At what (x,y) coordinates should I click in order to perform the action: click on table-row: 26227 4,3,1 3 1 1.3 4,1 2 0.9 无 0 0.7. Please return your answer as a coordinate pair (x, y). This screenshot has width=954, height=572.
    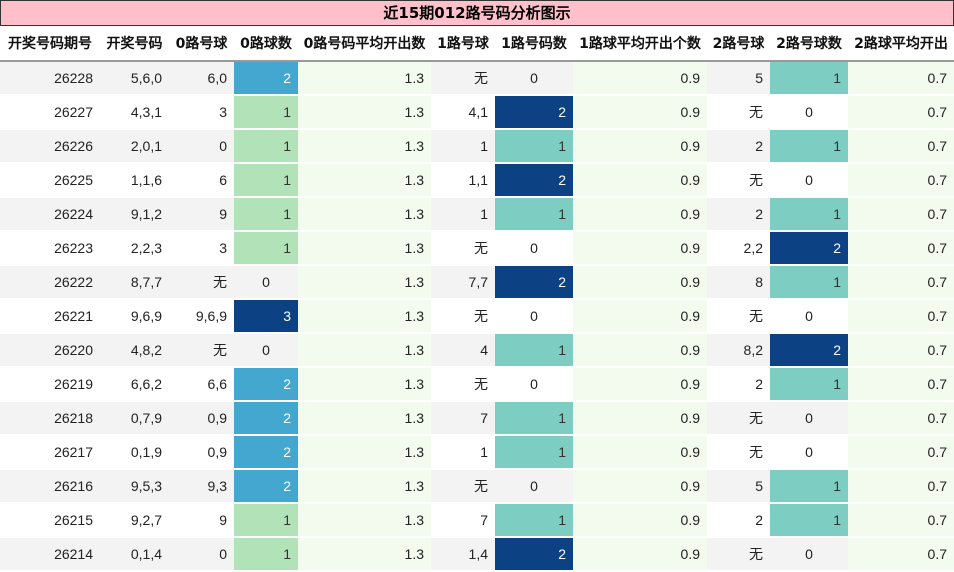
    Looking at the image, I should click on (477, 112).